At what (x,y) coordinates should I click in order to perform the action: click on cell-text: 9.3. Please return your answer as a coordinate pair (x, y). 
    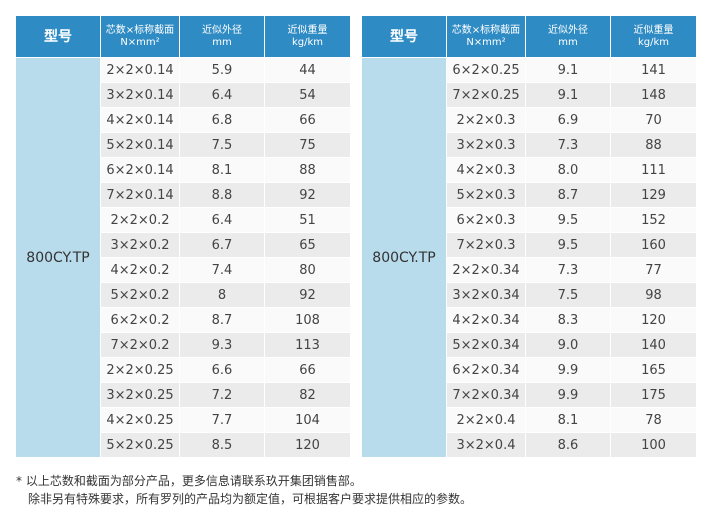
    Looking at the image, I should click on (222, 345).